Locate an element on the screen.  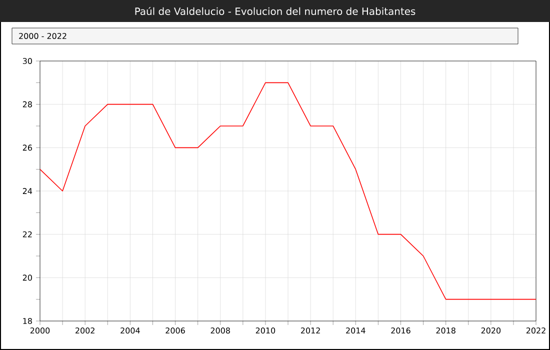
chart-title: Paúl de Valdelucio - Evolucion del numero de Habitantes is located at coordinates (275, 11).